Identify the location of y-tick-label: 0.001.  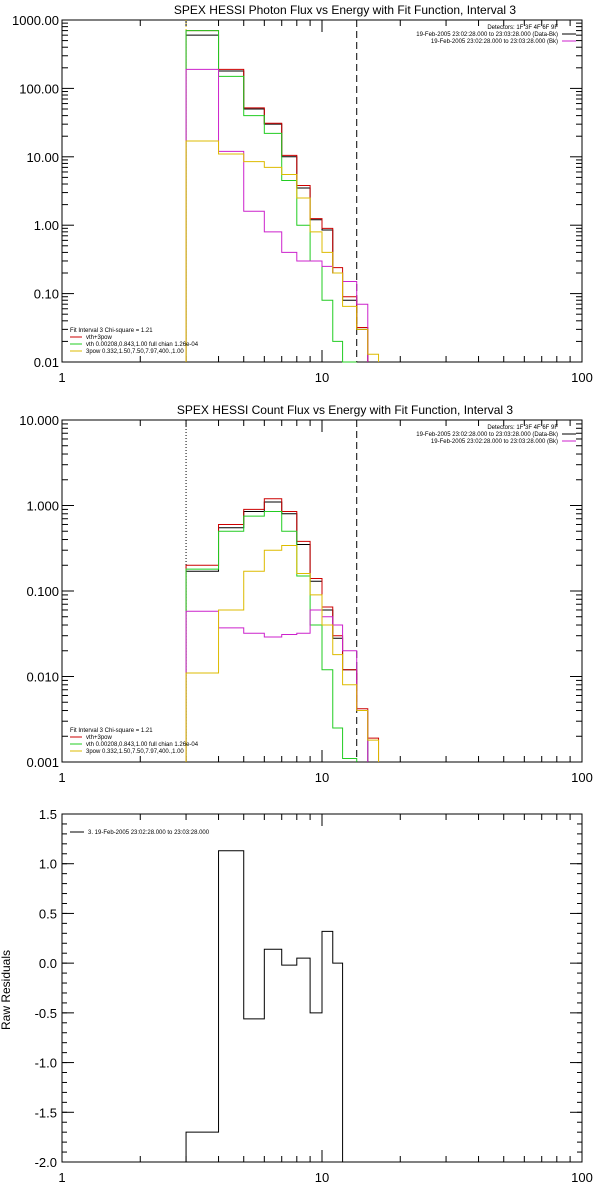
(42, 762).